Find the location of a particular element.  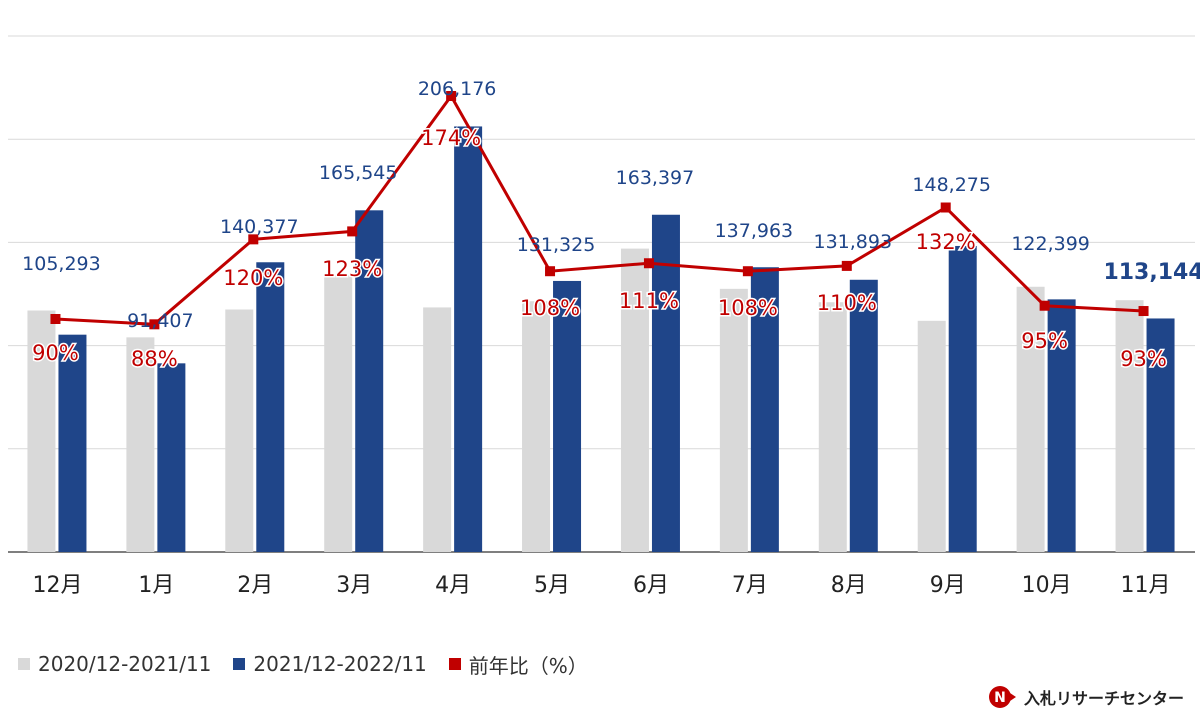

yoy-label: 174% is located at coordinates (451, 138).